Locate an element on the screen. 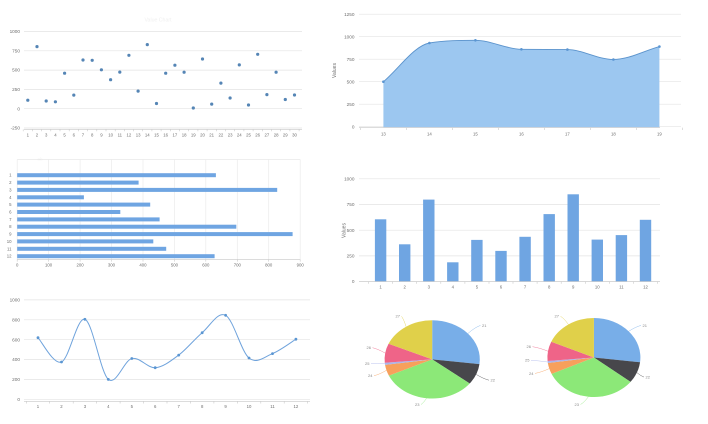  svg-text: -250 is located at coordinates (16, 128).